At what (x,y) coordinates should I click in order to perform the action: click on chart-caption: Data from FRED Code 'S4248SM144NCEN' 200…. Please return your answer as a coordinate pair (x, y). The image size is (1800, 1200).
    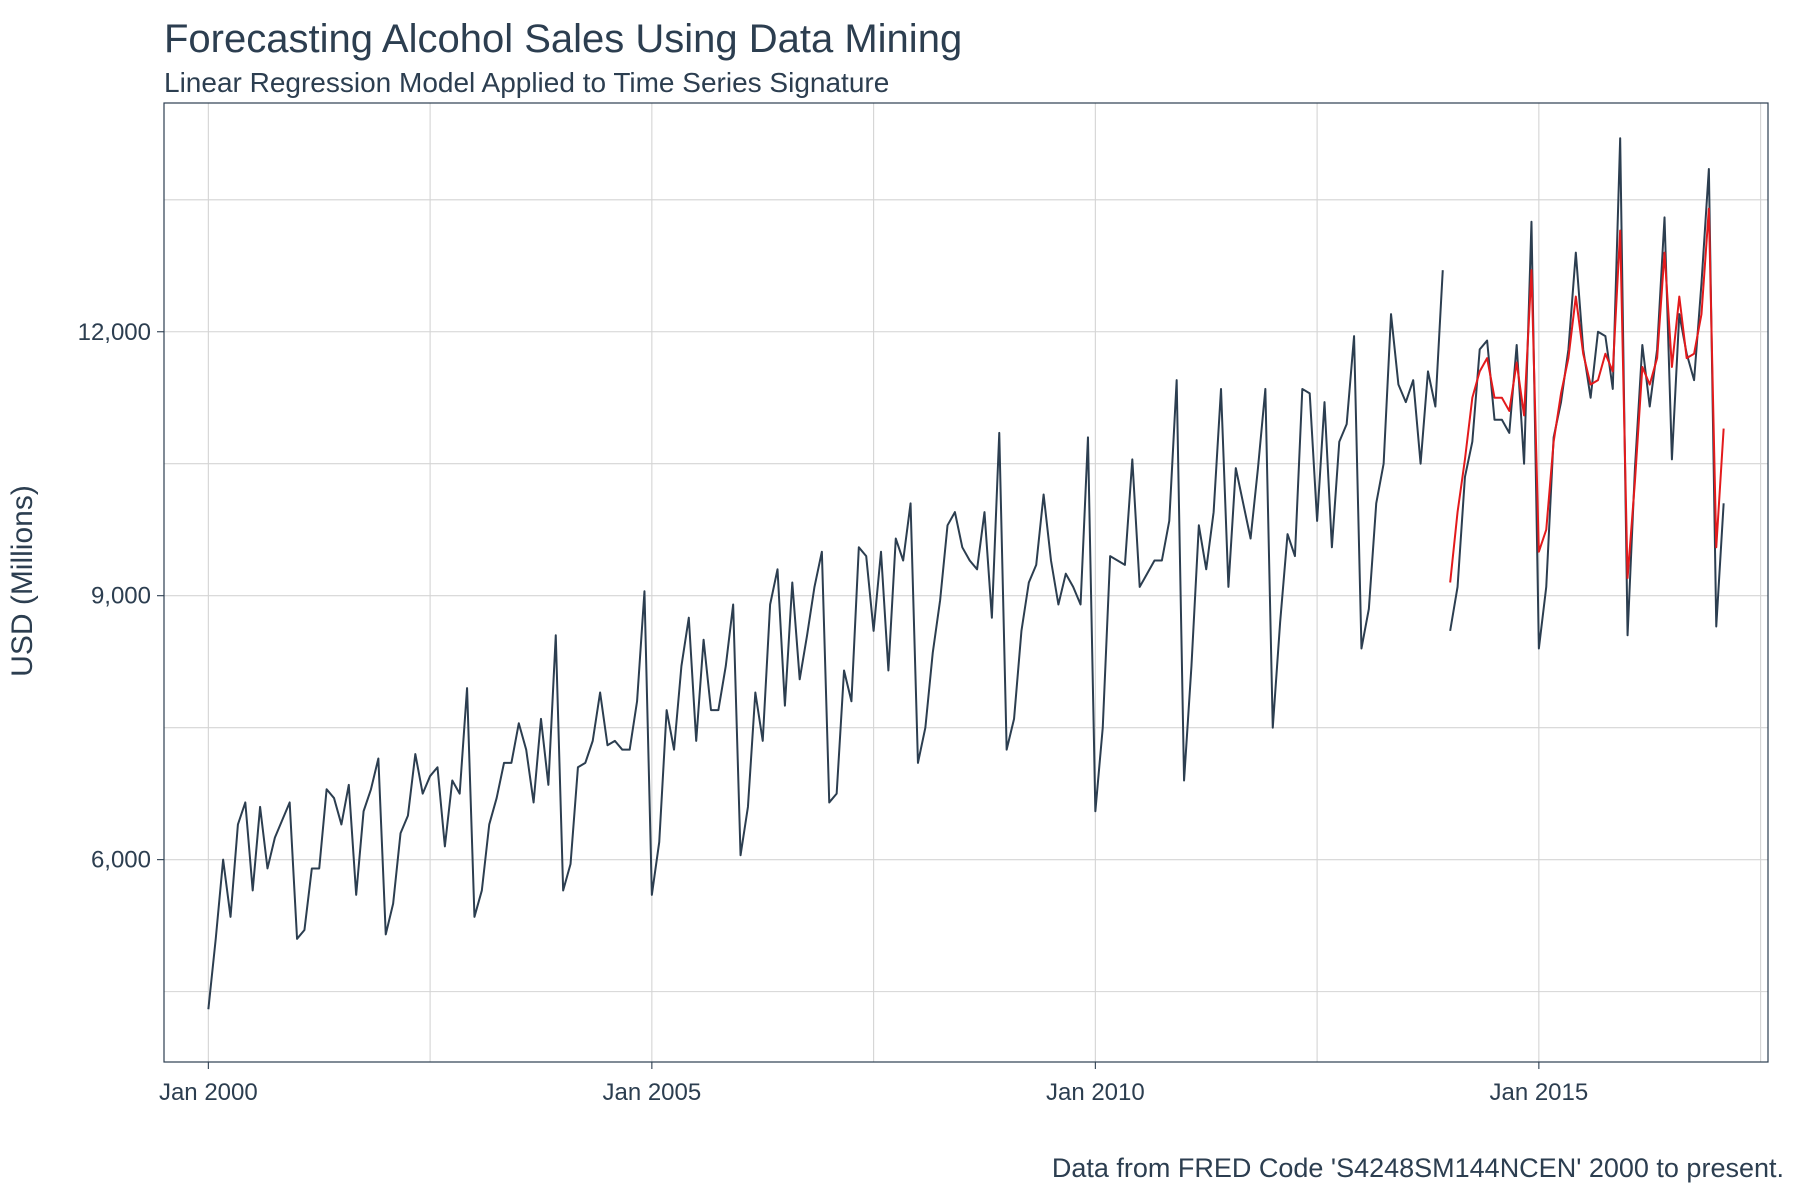
    Looking at the image, I should click on (1418, 1168).